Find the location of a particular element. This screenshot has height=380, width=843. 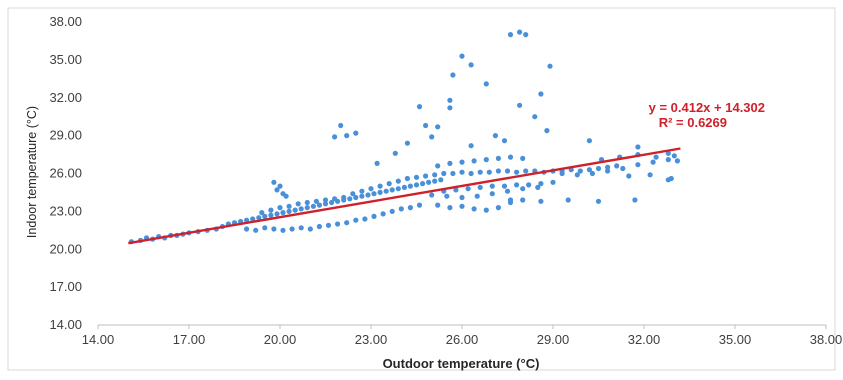

y-tick-label: 17.00 is located at coordinates (65, 286).